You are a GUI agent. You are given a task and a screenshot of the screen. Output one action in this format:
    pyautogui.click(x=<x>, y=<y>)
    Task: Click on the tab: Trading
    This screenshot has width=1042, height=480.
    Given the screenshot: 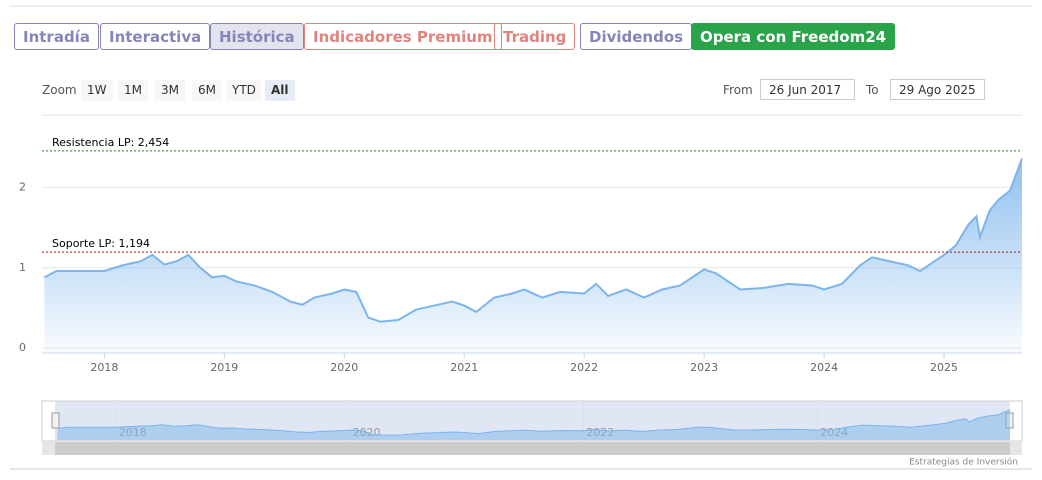 What is the action you would take?
    pyautogui.click(x=535, y=36)
    